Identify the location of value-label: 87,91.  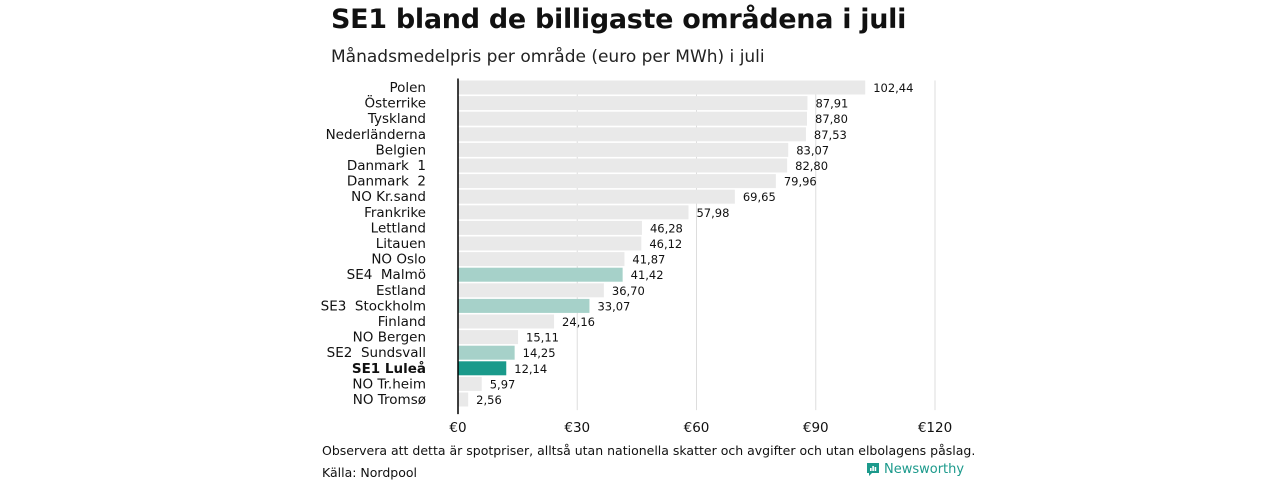
(831, 104).